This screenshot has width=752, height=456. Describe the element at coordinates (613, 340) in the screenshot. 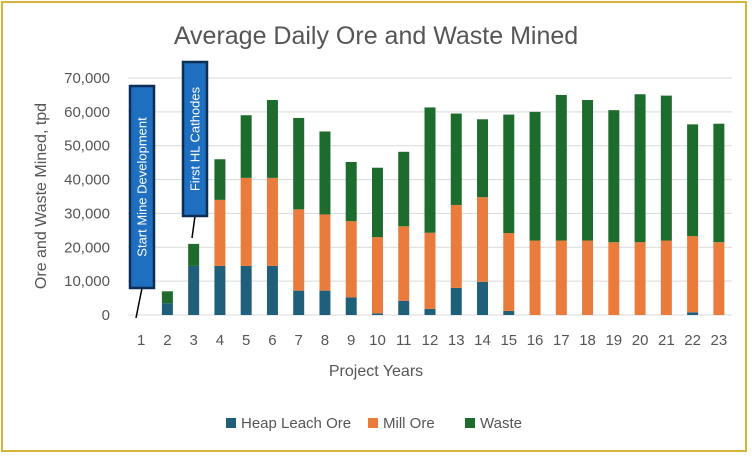

I see `x-tick-label: 19` at that location.